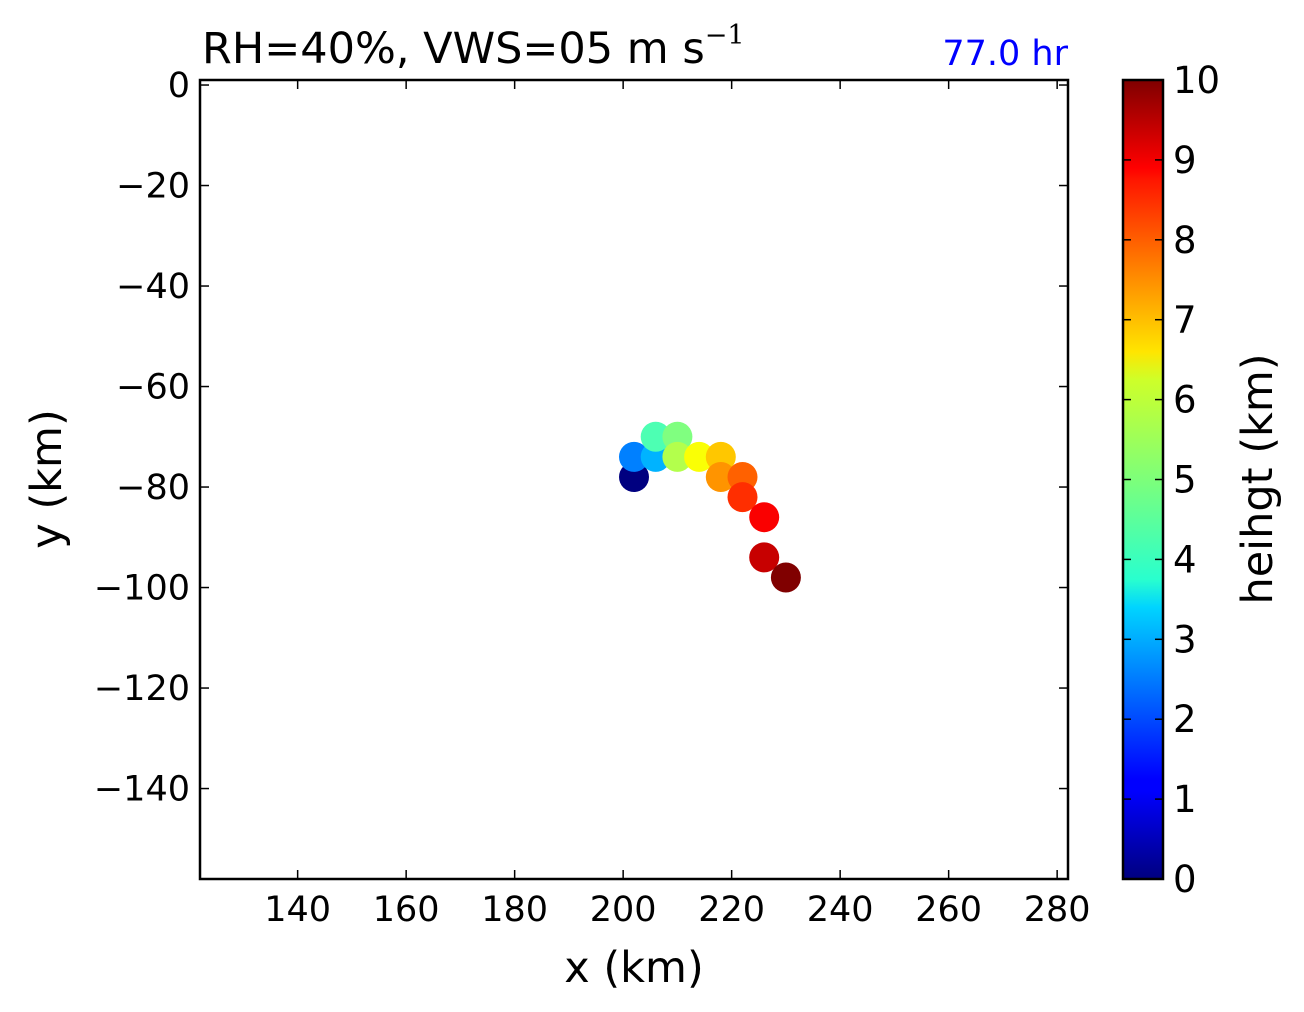 Image resolution: width=1304 pixels, height=1012 pixels. Describe the element at coordinates (840, 910) in the screenshot. I see `x-tick-label: 240` at that location.